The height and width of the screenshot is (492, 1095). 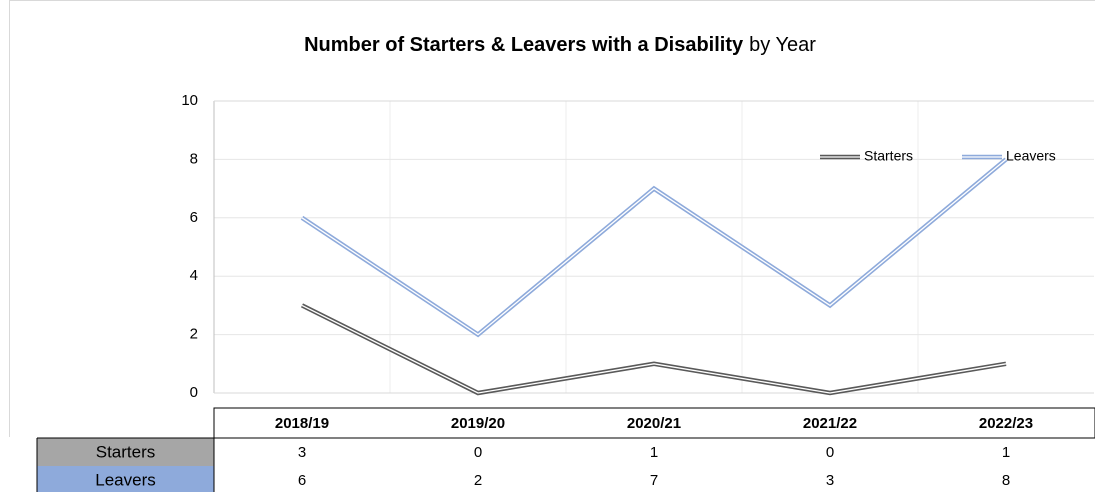 What do you see at coordinates (302, 480) in the screenshot?
I see `table-cell: 6` at bounding box center [302, 480].